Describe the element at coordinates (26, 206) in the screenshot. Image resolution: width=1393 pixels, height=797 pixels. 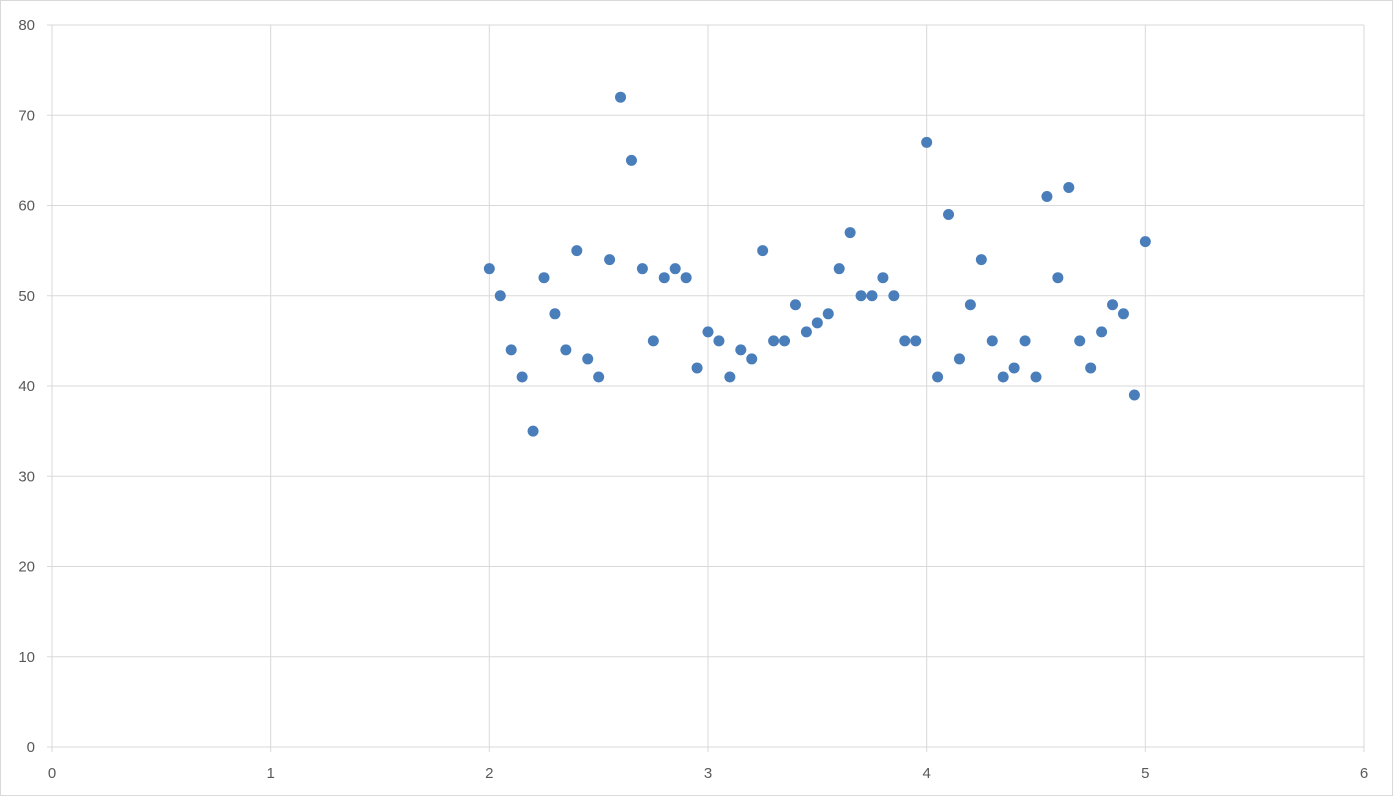
I see `y-tick-label: 60` at that location.